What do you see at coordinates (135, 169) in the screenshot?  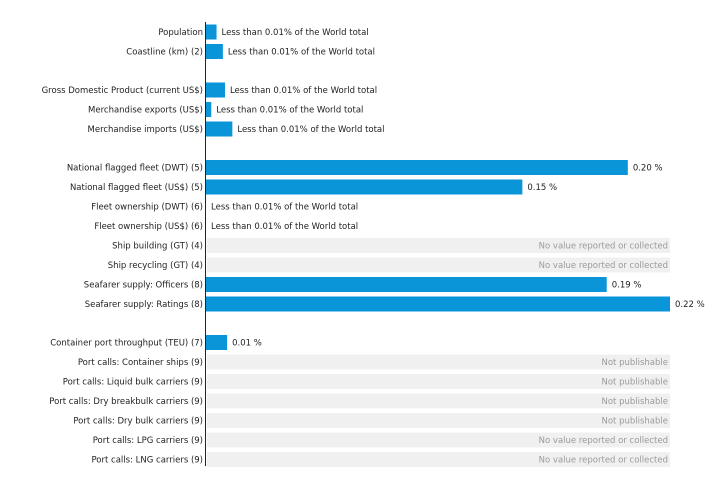 I see `row-label: National flagged fleet (DWT) (5)` at bounding box center [135, 169].